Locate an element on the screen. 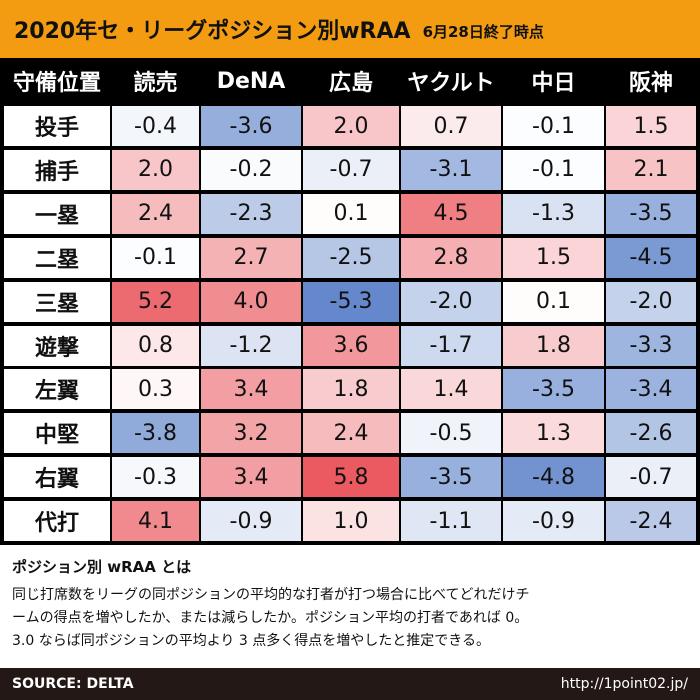 The width and height of the screenshot is (700, 700). heatmap-cell: 2.7 is located at coordinates (251, 257).